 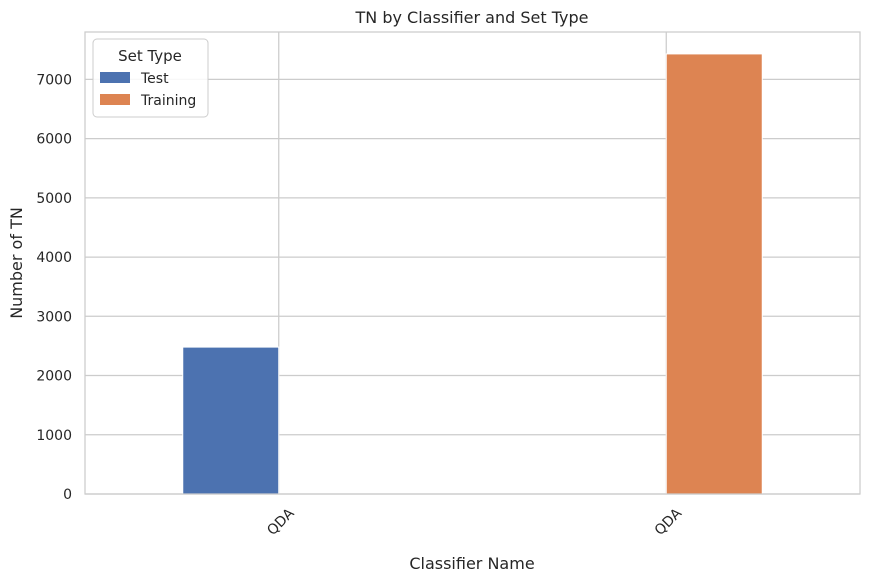 What do you see at coordinates (472, 17) in the screenshot?
I see `chart-title: TN by Classifier and Set Type` at bounding box center [472, 17].